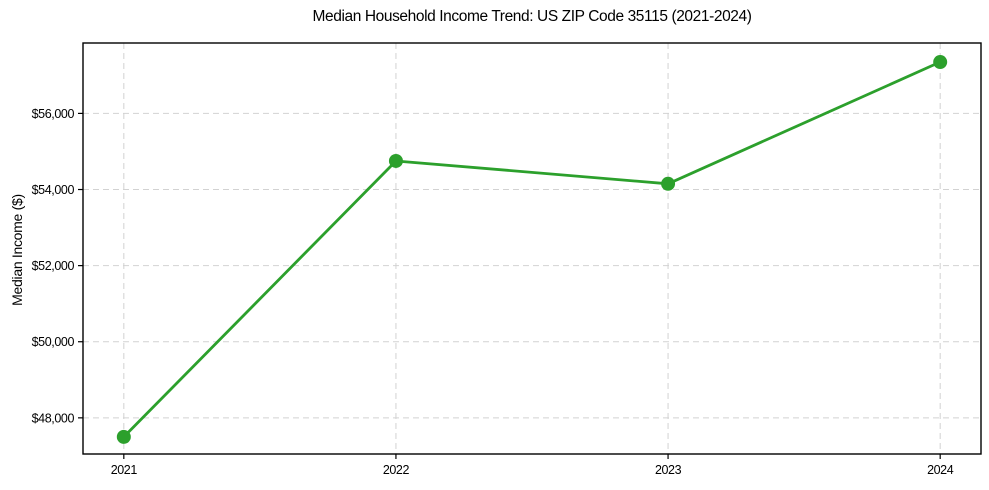 The width and height of the screenshot is (989, 490). I want to click on x-tick-label: 2024, so click(940, 470).